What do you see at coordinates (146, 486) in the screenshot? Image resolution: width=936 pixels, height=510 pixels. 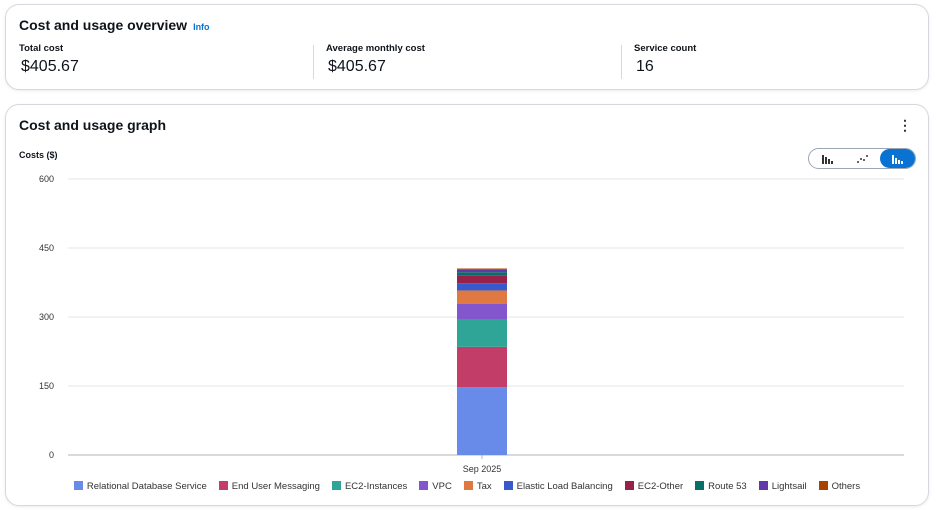 I see `legend-label: Relational Database Service` at bounding box center [146, 486].